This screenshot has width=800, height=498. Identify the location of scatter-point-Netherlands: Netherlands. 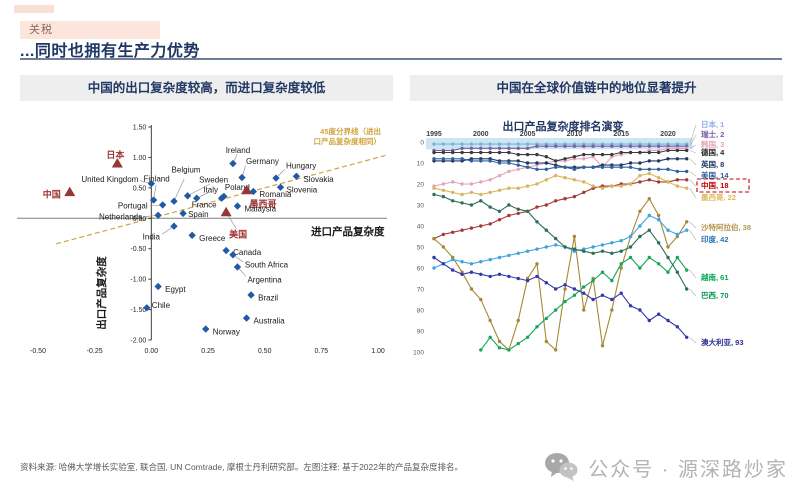
(130, 216).